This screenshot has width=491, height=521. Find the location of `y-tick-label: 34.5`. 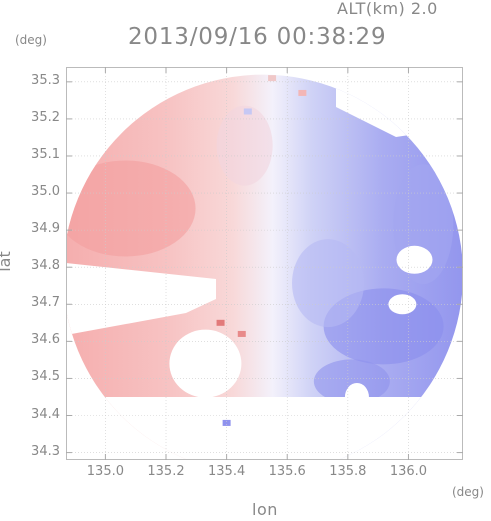

y-tick-label: 34.5 is located at coordinates (45, 377).